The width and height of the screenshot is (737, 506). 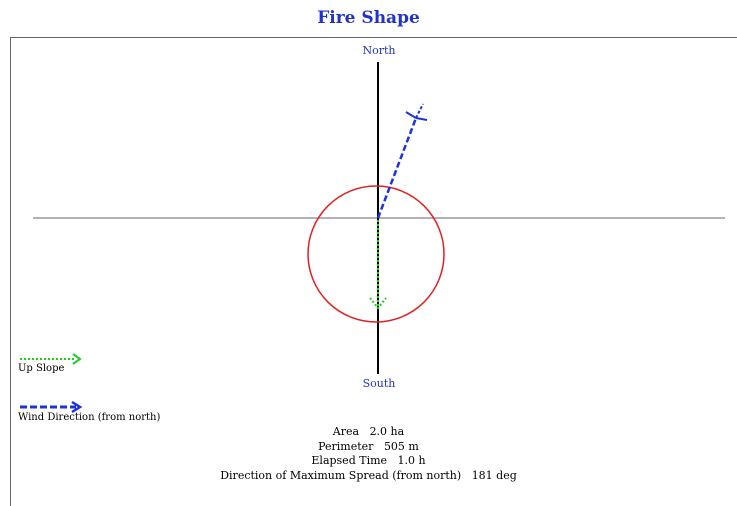 I want to click on wind-legend-label: Wind Direction (from north), so click(x=89, y=417).